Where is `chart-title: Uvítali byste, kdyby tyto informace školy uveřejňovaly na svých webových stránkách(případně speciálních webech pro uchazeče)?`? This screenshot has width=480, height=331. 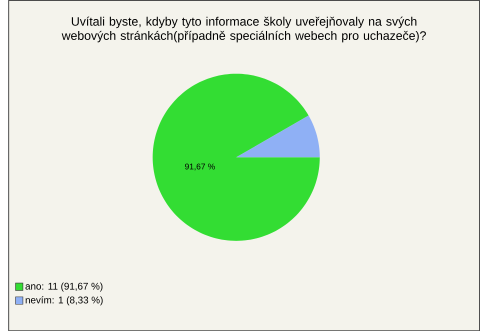
chart-title: Uvítali byste, kdyby tyto informace školy uveřejňovaly na svých webových stránkách(případně speciálních webech pro uchazeče)? is located at coordinates (244, 29).